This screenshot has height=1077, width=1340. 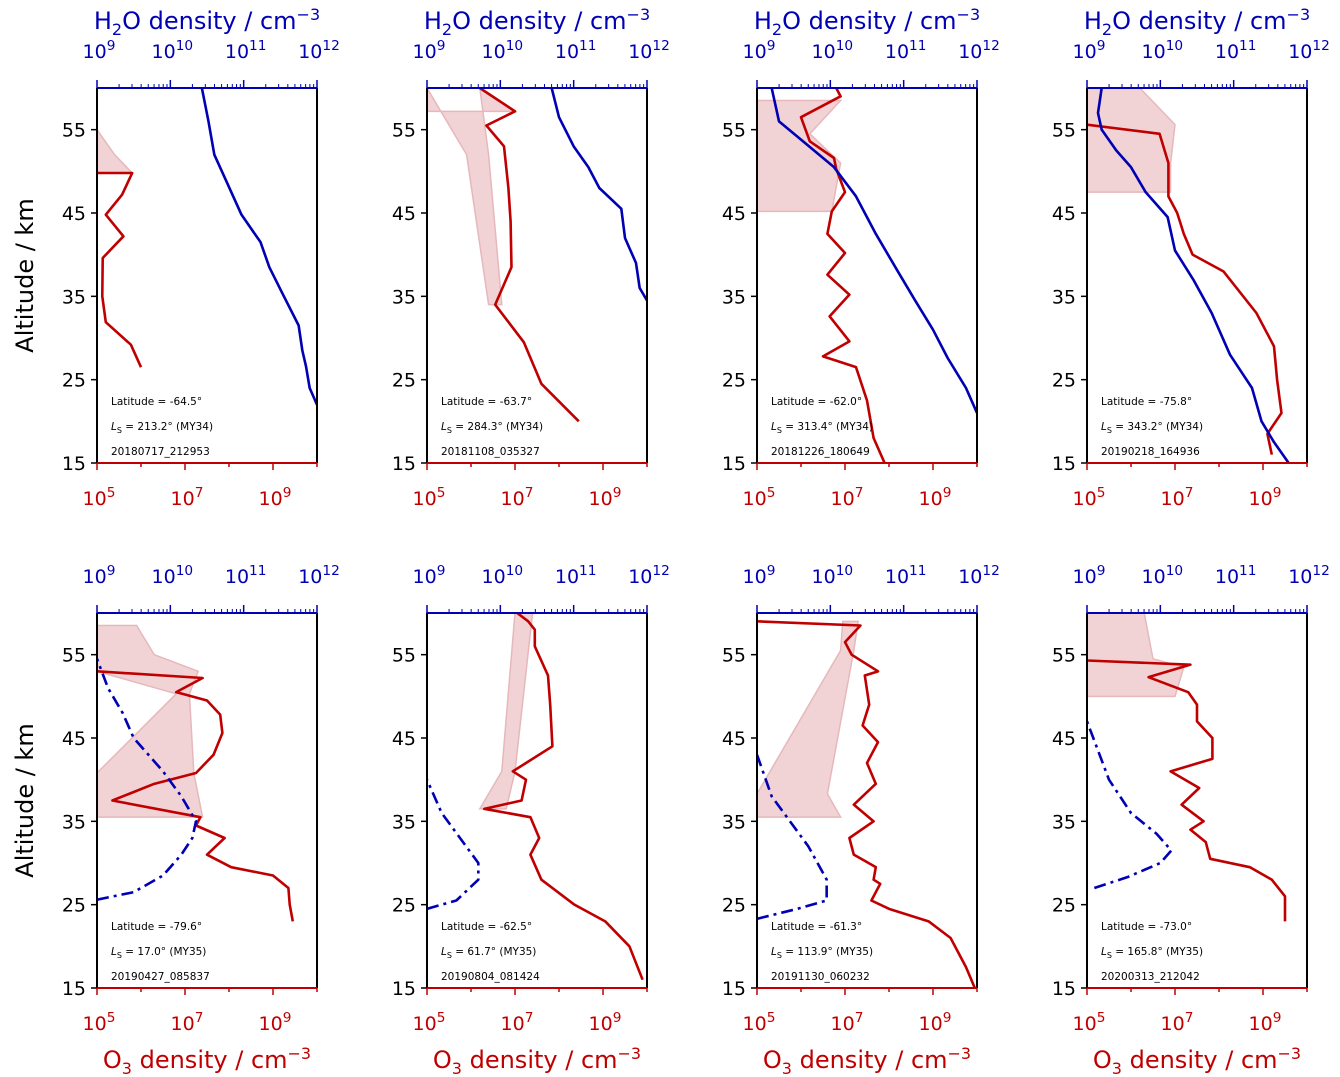 I want to click on latitude-label: Latitude = -79.6°, so click(x=156, y=927).